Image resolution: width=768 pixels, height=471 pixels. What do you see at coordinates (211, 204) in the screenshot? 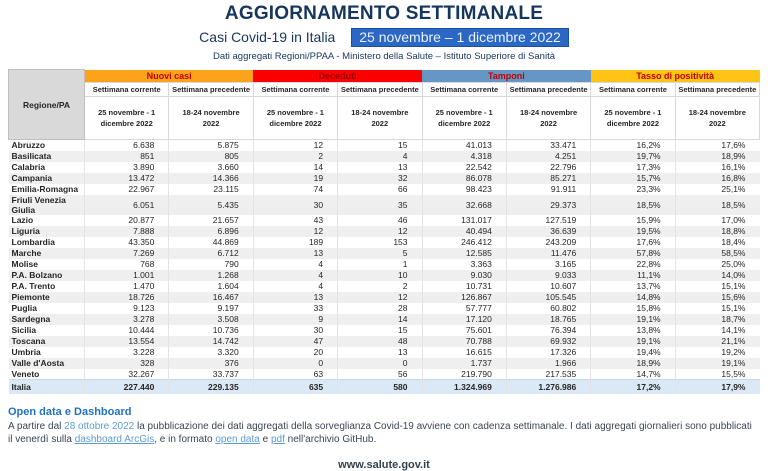
I see `table-cell: 5.435` at bounding box center [211, 204].